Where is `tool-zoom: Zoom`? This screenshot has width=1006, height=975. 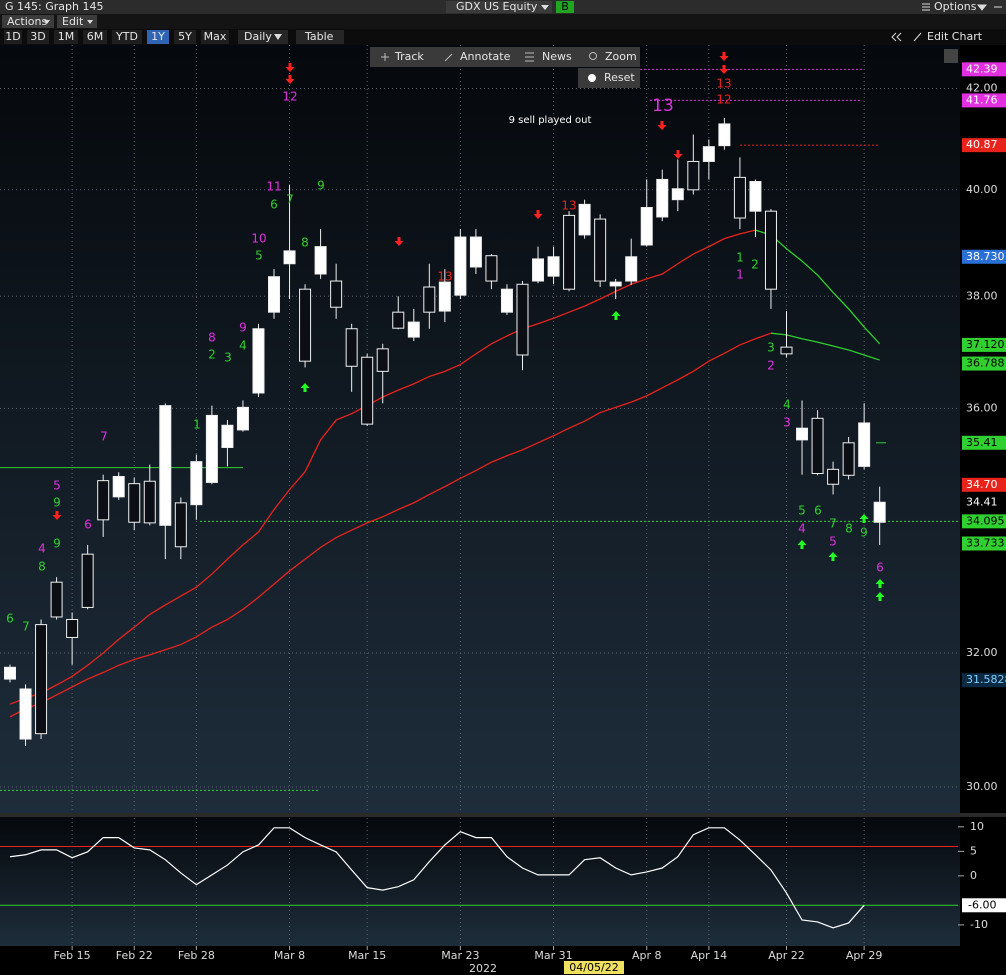 tool-zoom: Zoom is located at coordinates (621, 56).